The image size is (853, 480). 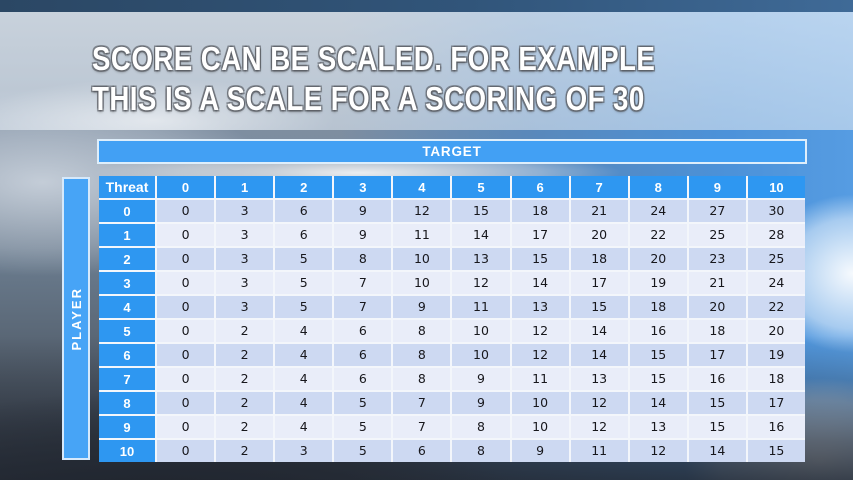 What do you see at coordinates (368, 98) in the screenshot?
I see `title-line-2: THIS IS A SCALE FOR A SCORING OF 30` at bounding box center [368, 98].